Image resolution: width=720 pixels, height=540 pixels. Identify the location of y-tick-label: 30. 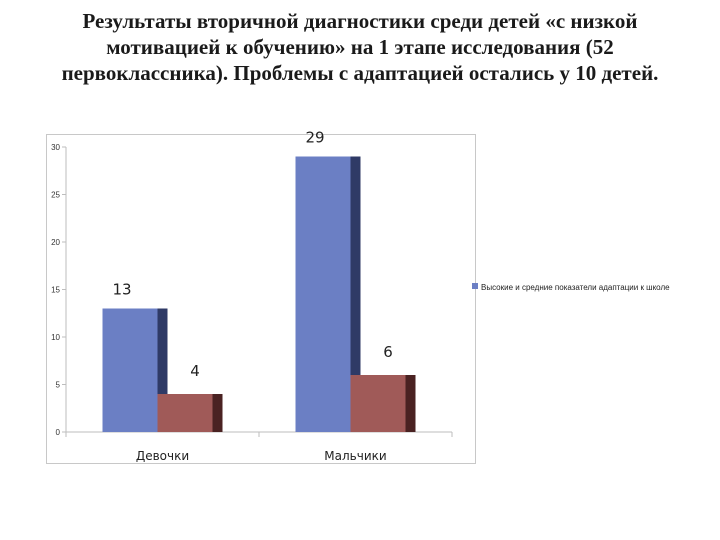
(55, 147).